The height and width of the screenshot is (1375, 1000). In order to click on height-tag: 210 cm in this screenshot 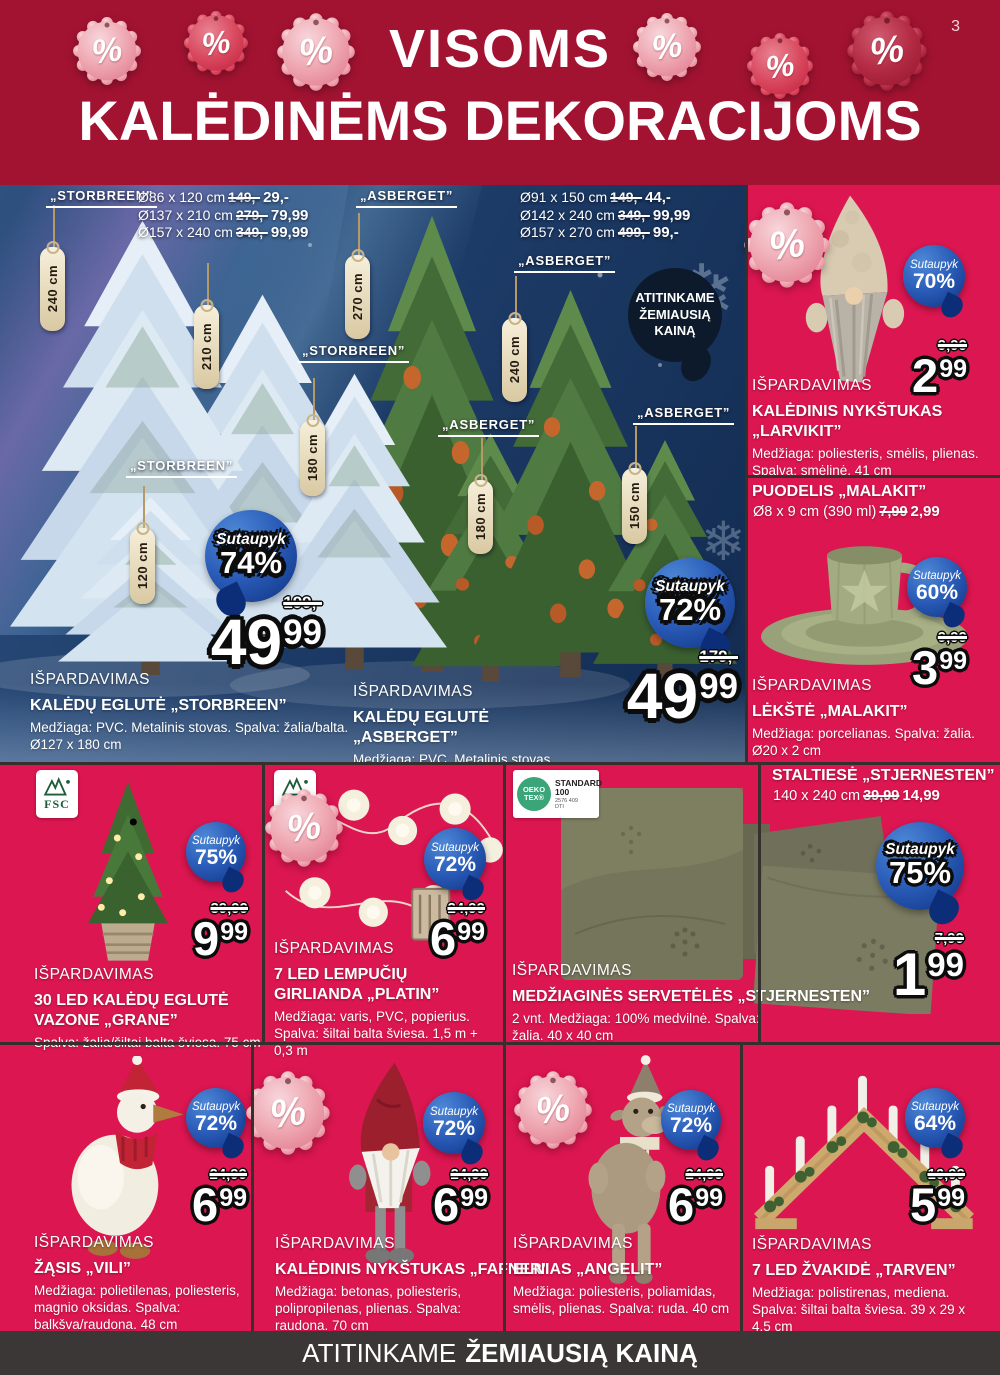, I will do `click(206, 326)`.